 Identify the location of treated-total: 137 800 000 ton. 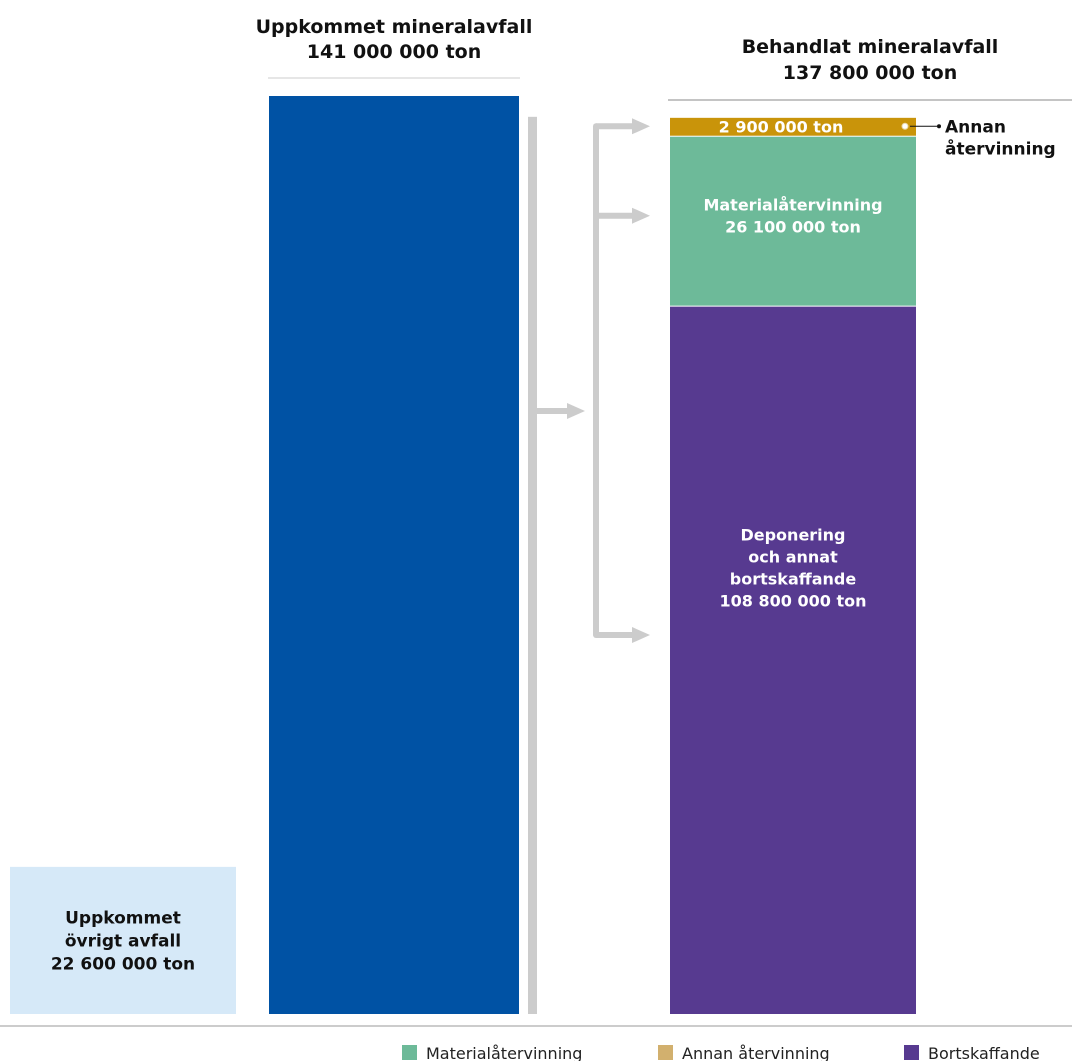
(870, 73).